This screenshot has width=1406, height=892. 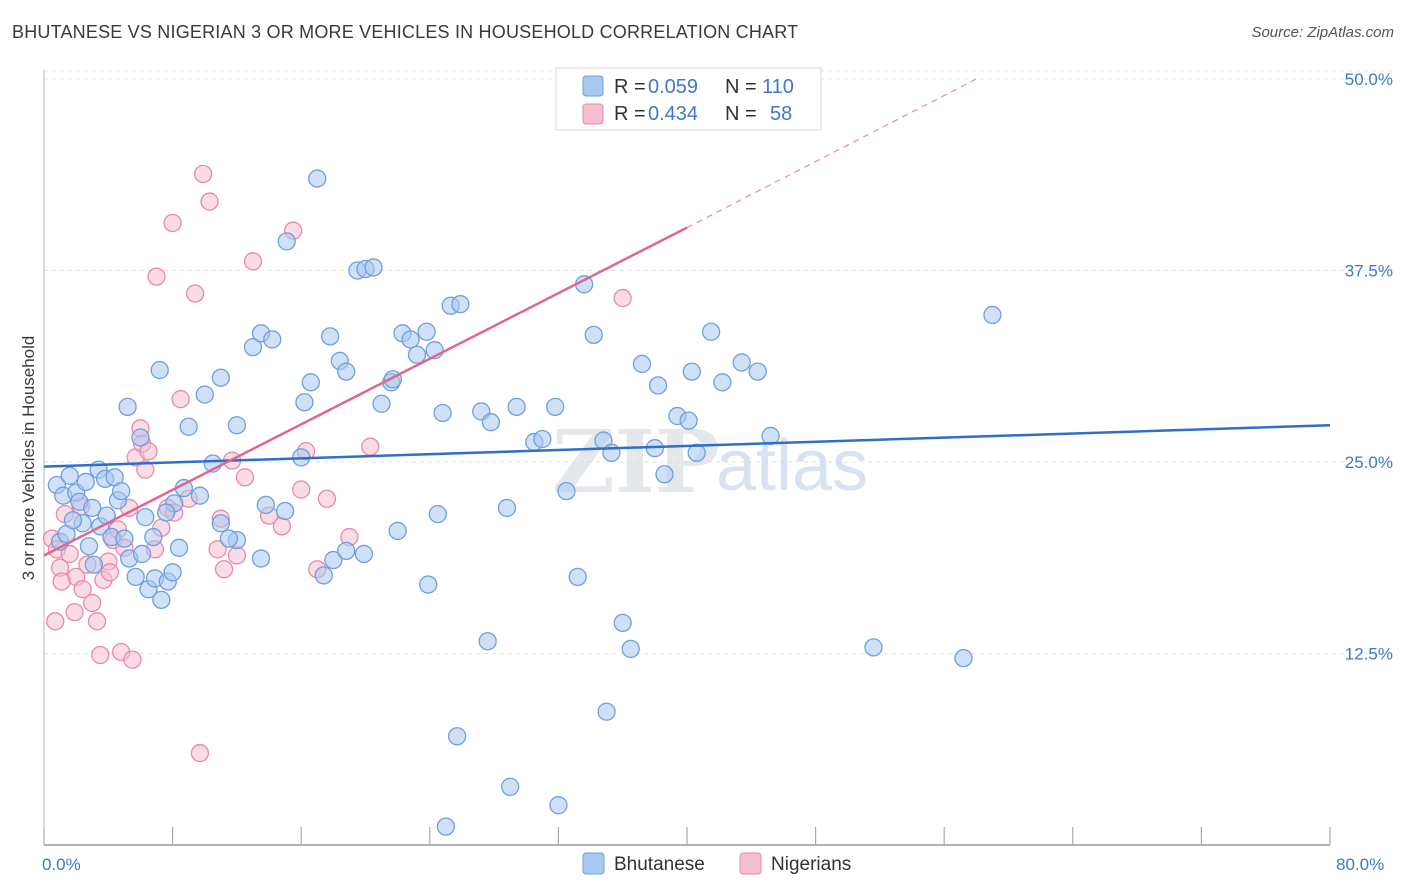 I want to click on legend-n-label-1: N =, so click(x=741, y=87).